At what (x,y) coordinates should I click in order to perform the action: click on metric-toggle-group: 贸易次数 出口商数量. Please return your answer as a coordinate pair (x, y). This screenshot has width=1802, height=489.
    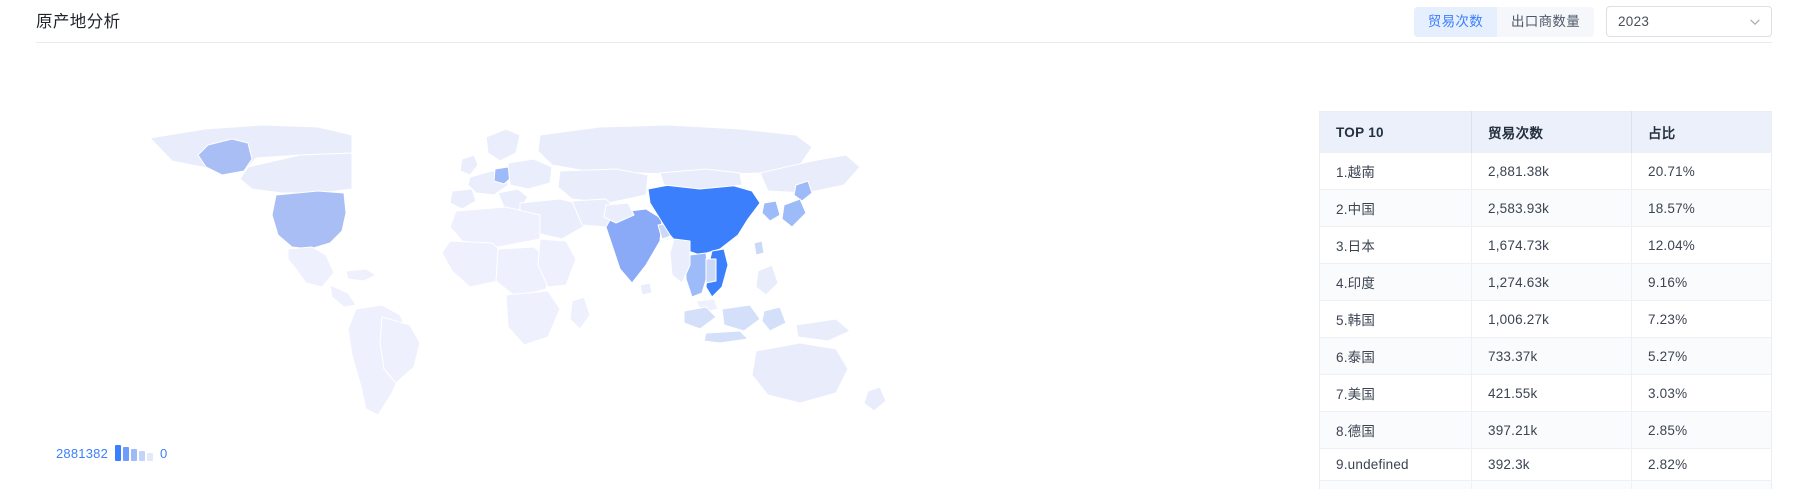
    Looking at the image, I should click on (1503, 21).